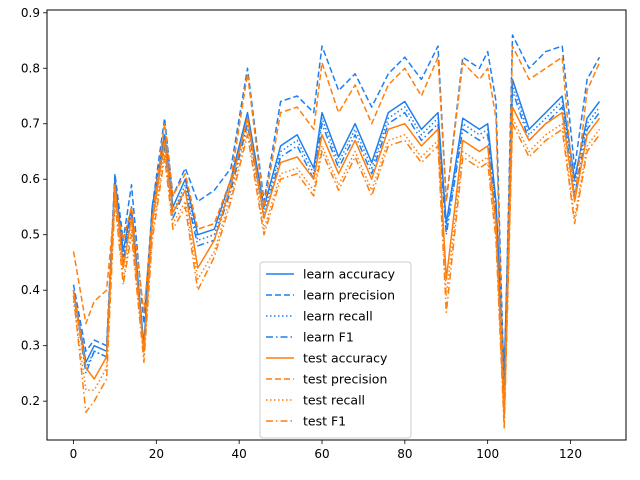  I want to click on legend-label: learn F1, so click(328, 337).